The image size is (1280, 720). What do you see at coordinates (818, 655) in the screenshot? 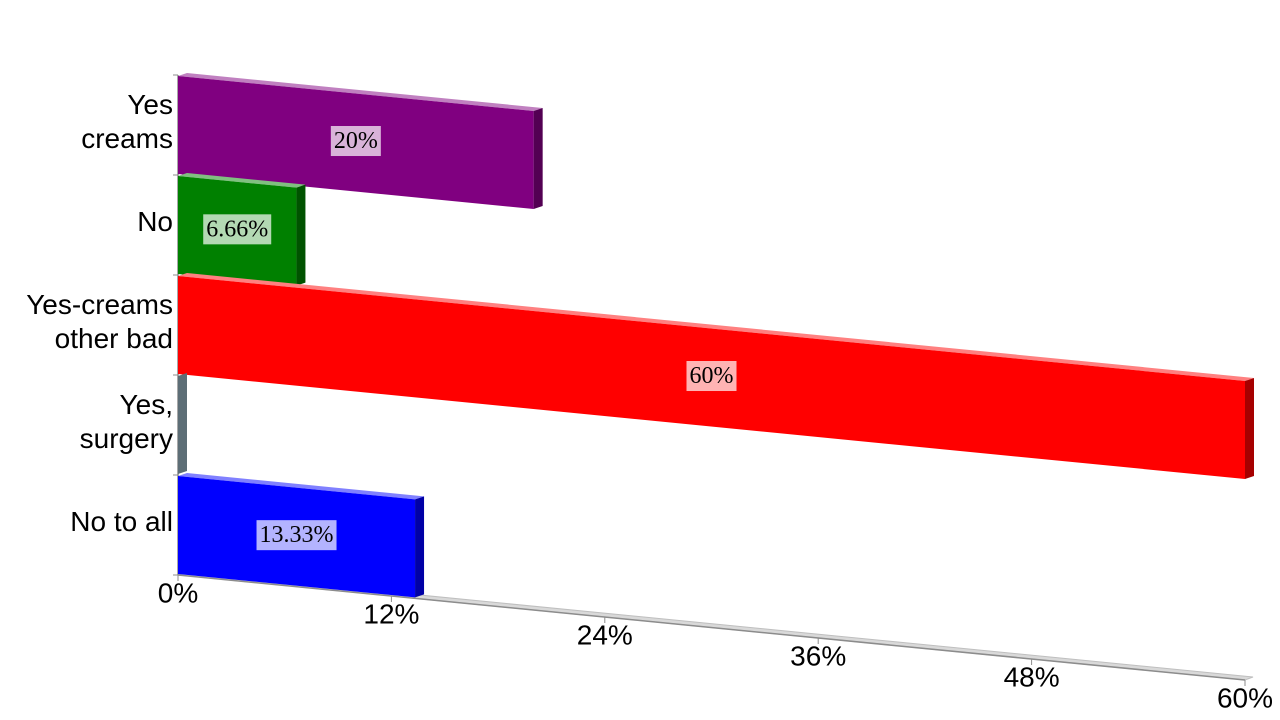
I see `x-tick-label: 36%` at bounding box center [818, 655].